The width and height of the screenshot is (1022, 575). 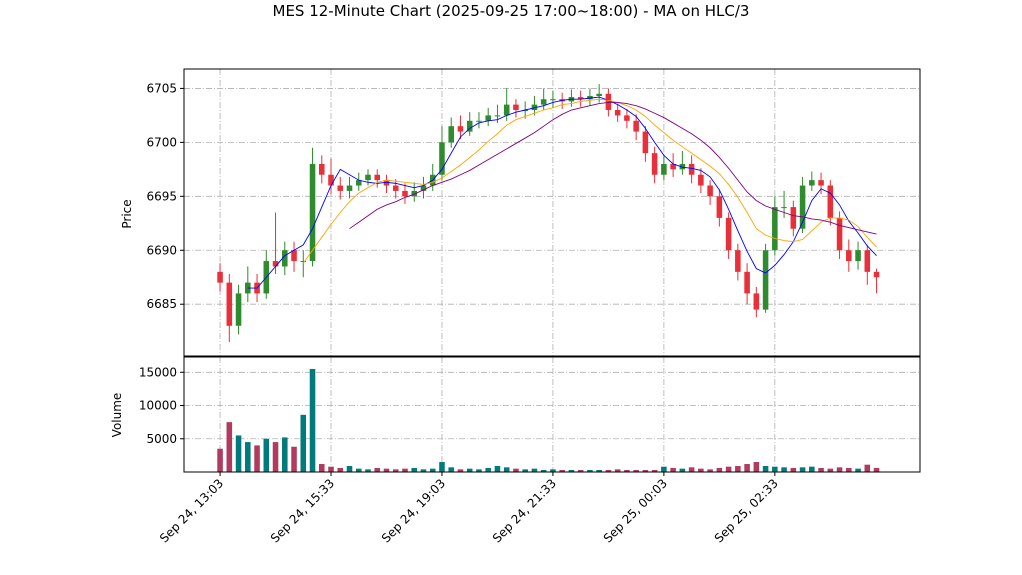 What do you see at coordinates (161, 304) in the screenshot?
I see `y-tick-label: 6685` at bounding box center [161, 304].